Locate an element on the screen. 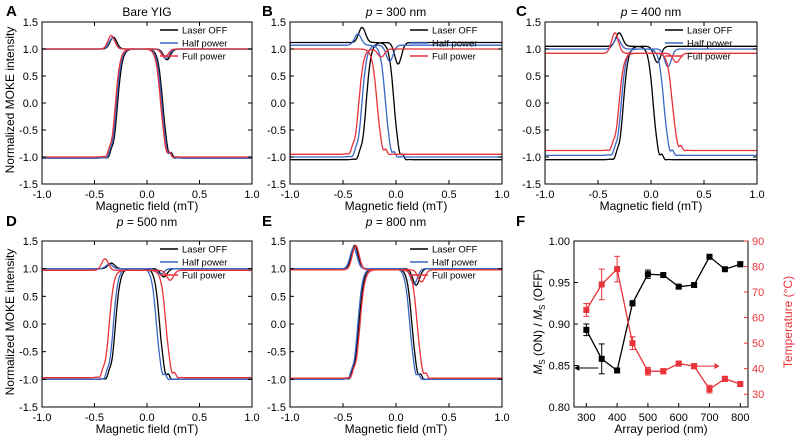 The height and width of the screenshot is (443, 800). x-tick-label: 400 is located at coordinates (617, 418).